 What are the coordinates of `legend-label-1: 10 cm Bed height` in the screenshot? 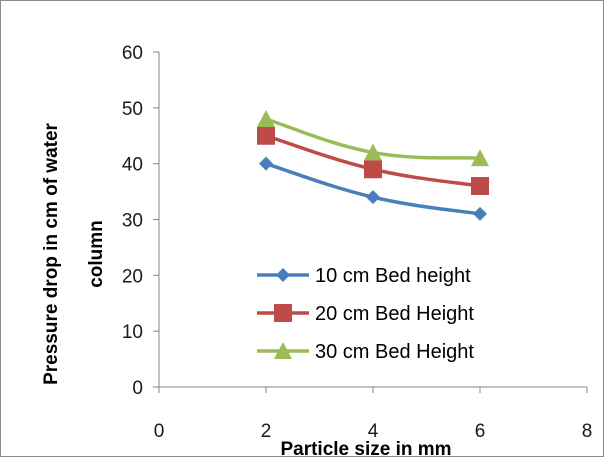 It's located at (393, 276).